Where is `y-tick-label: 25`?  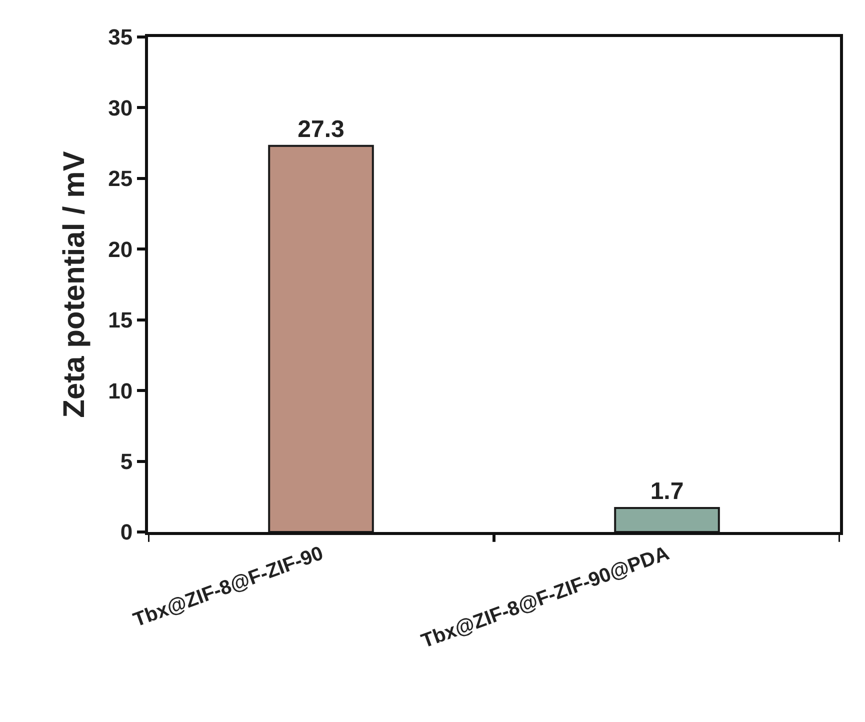
y-tick-label: 25 is located at coordinates (120, 179).